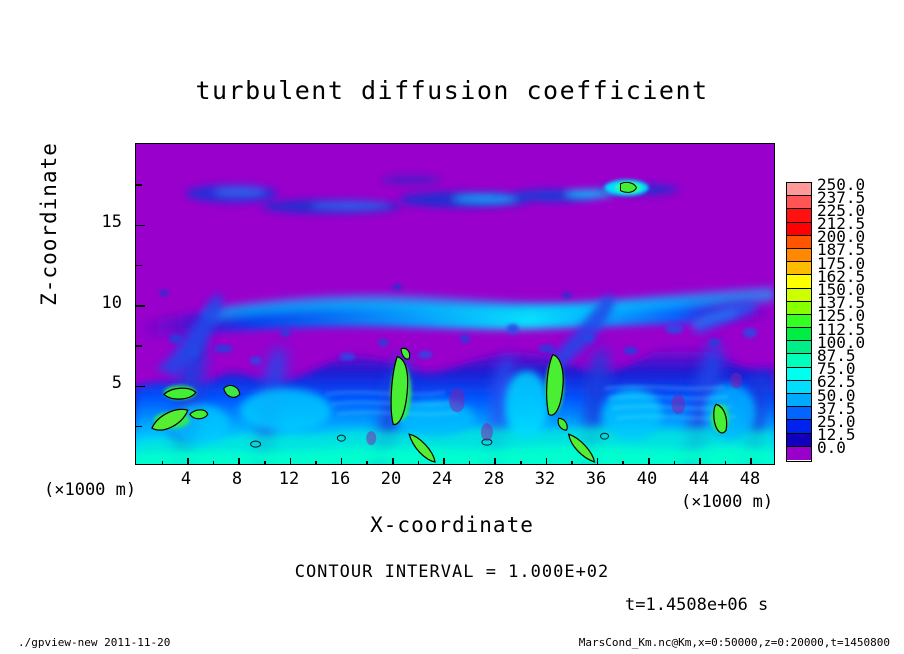 This screenshot has width=904, height=654. Describe the element at coordinates (841, 224) in the screenshot. I see `colorbar-tick-label: 212.5` at that location.